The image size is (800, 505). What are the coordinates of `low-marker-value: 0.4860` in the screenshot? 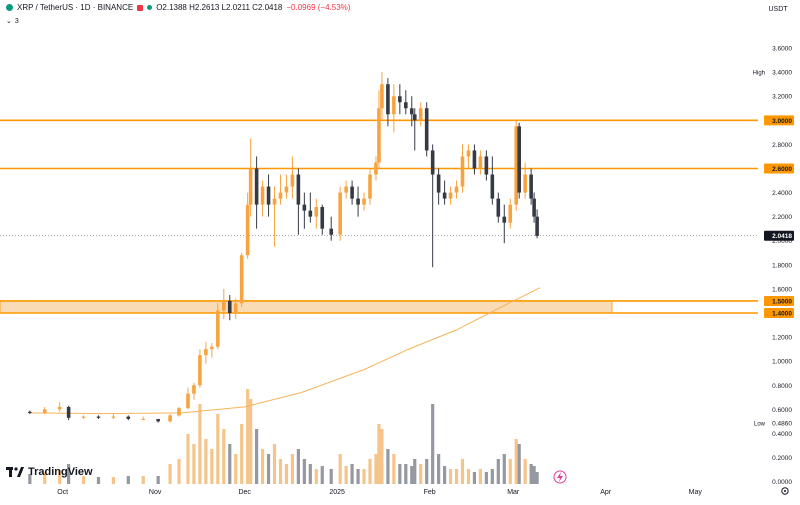 It's located at (782, 424).